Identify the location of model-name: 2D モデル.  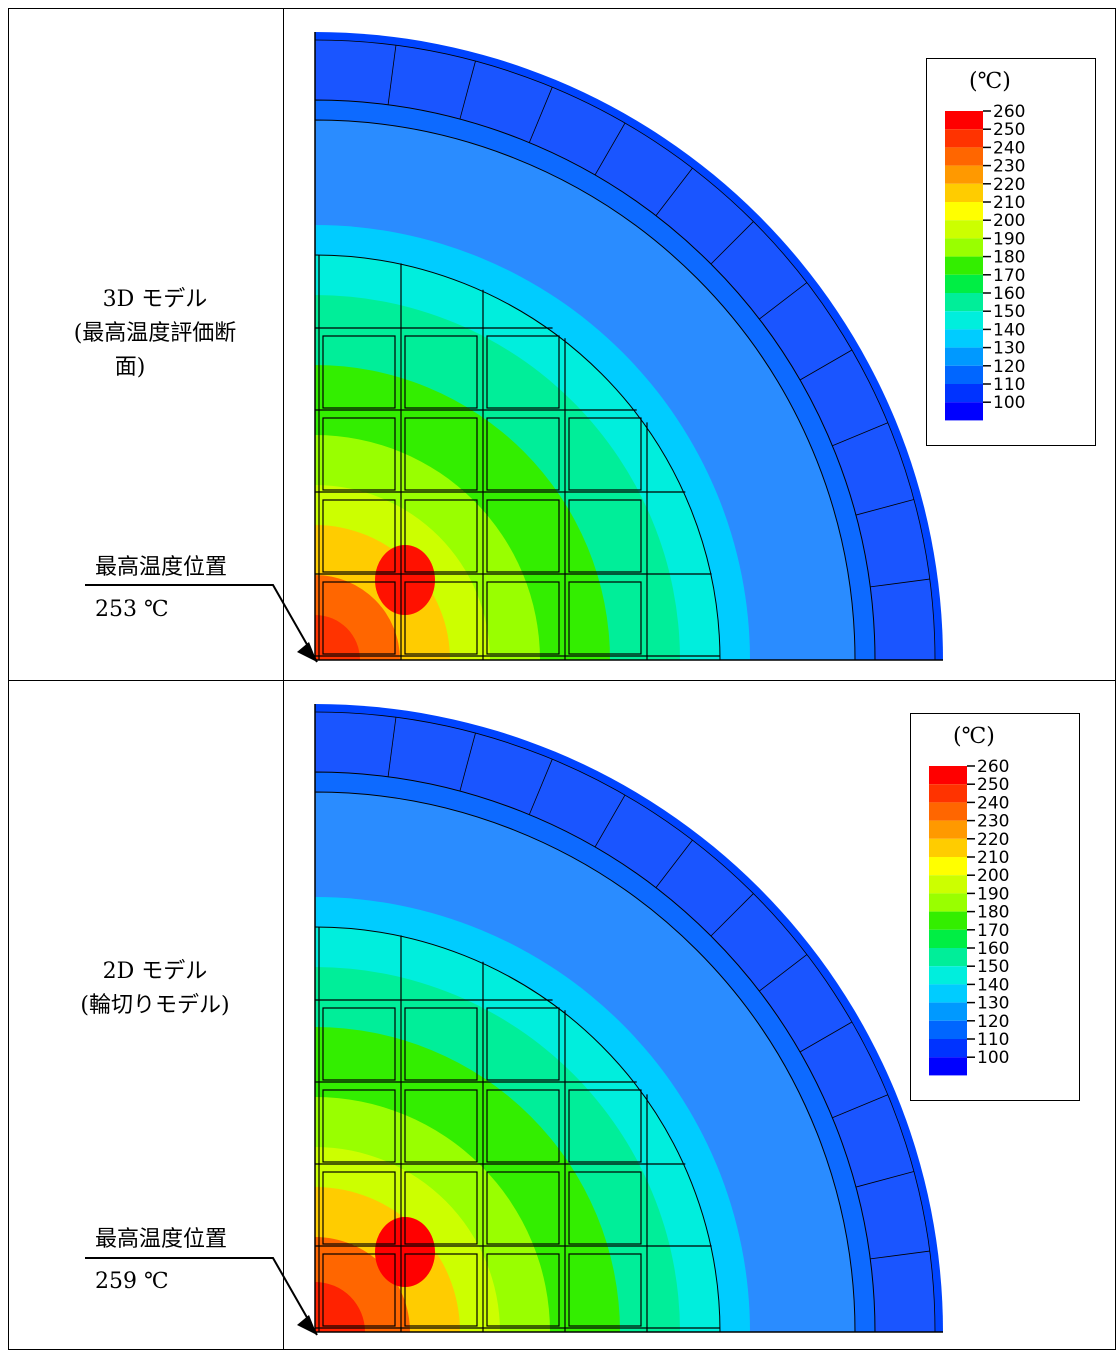
(155, 971).